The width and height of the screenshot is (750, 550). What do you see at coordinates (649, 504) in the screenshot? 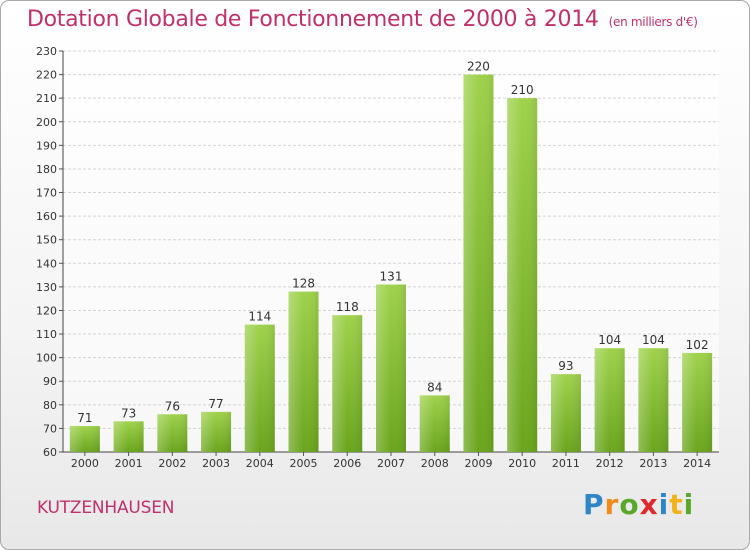
I see `logo-letter: x` at bounding box center [649, 504].